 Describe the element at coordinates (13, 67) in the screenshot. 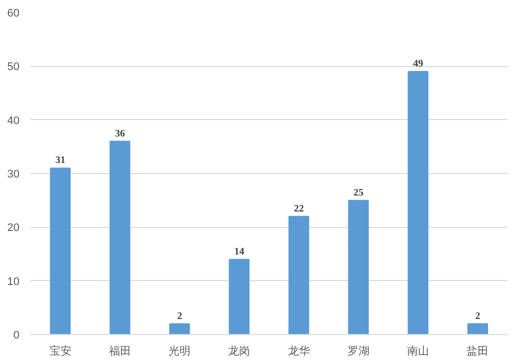

I see `y-tick-label: 50` at that location.